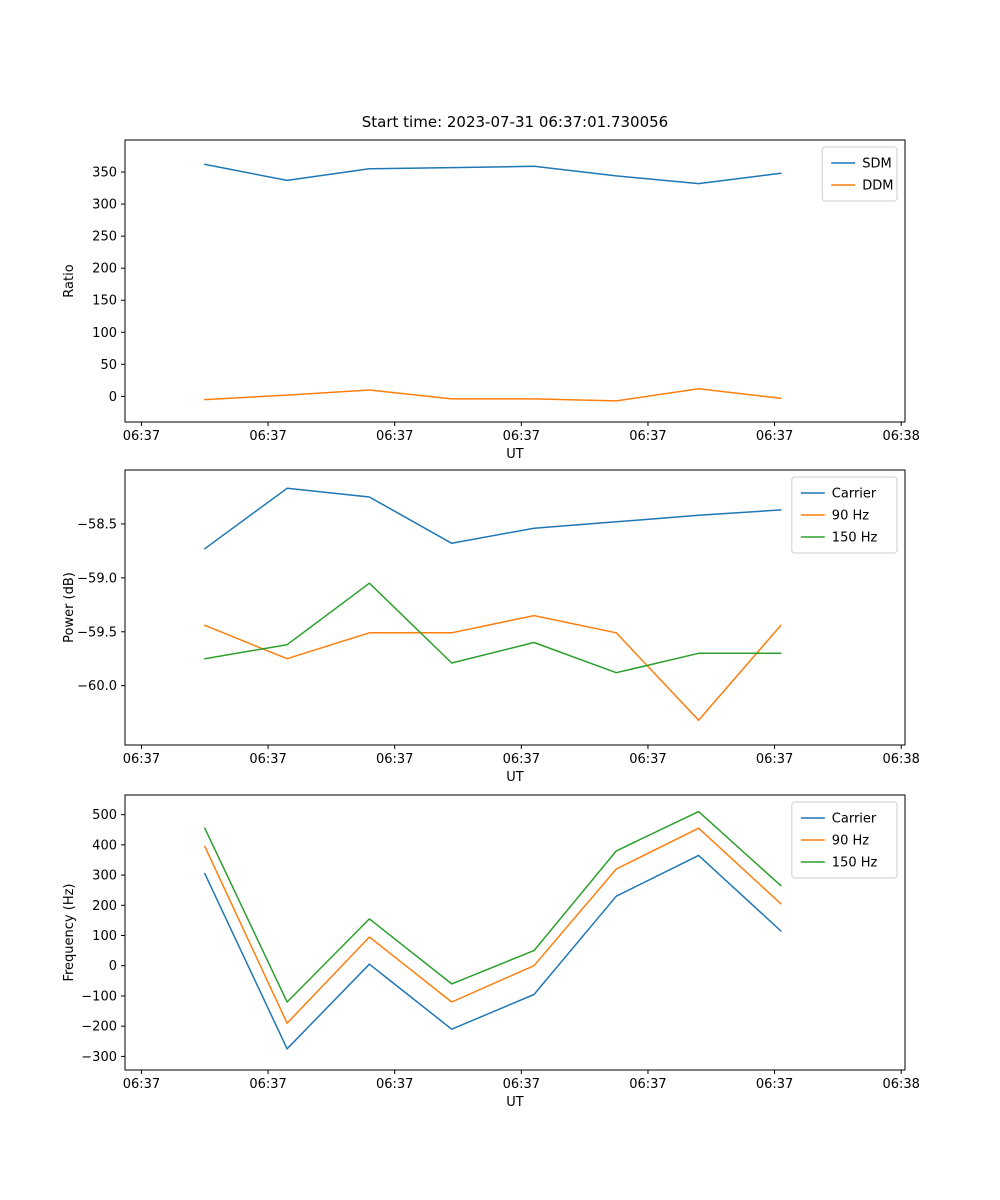 This screenshot has height=1200, width=1000. I want to click on y-tick-label: 400, so click(104, 845).